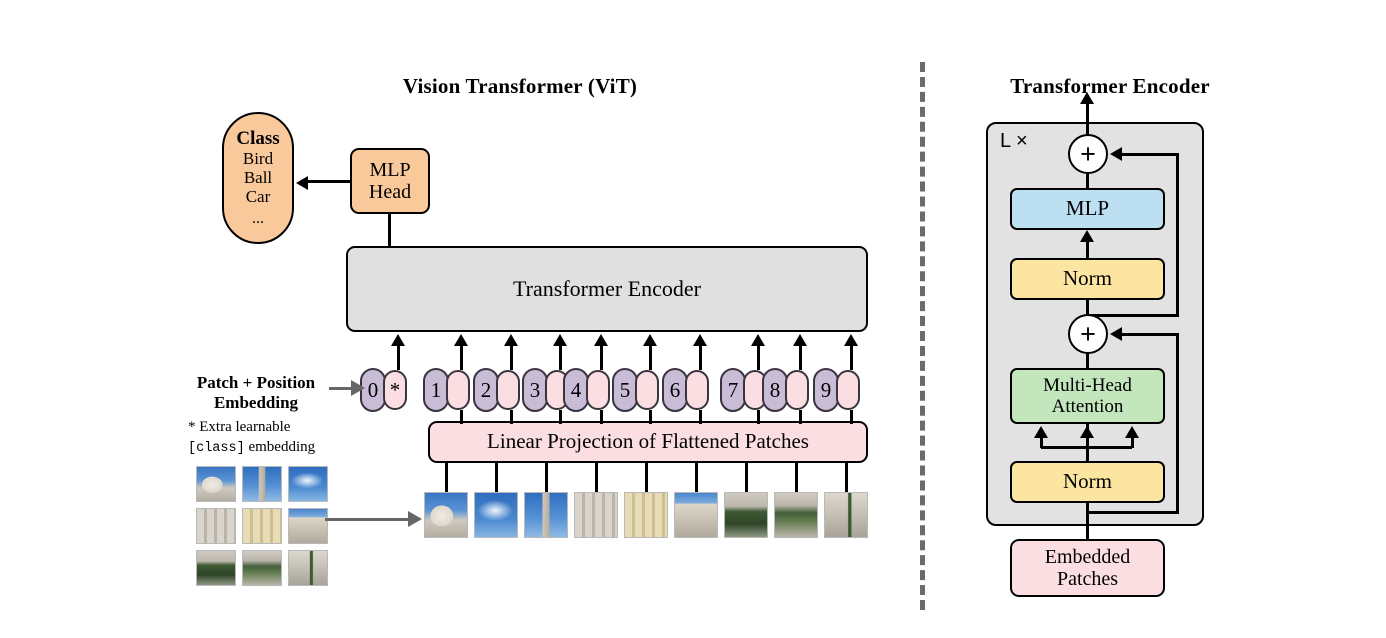 Image resolution: width=1386 pixels, height=638 pixels. Describe the element at coordinates (415, 519) in the screenshot. I see `arrow-grid-to-strip-head` at that location.